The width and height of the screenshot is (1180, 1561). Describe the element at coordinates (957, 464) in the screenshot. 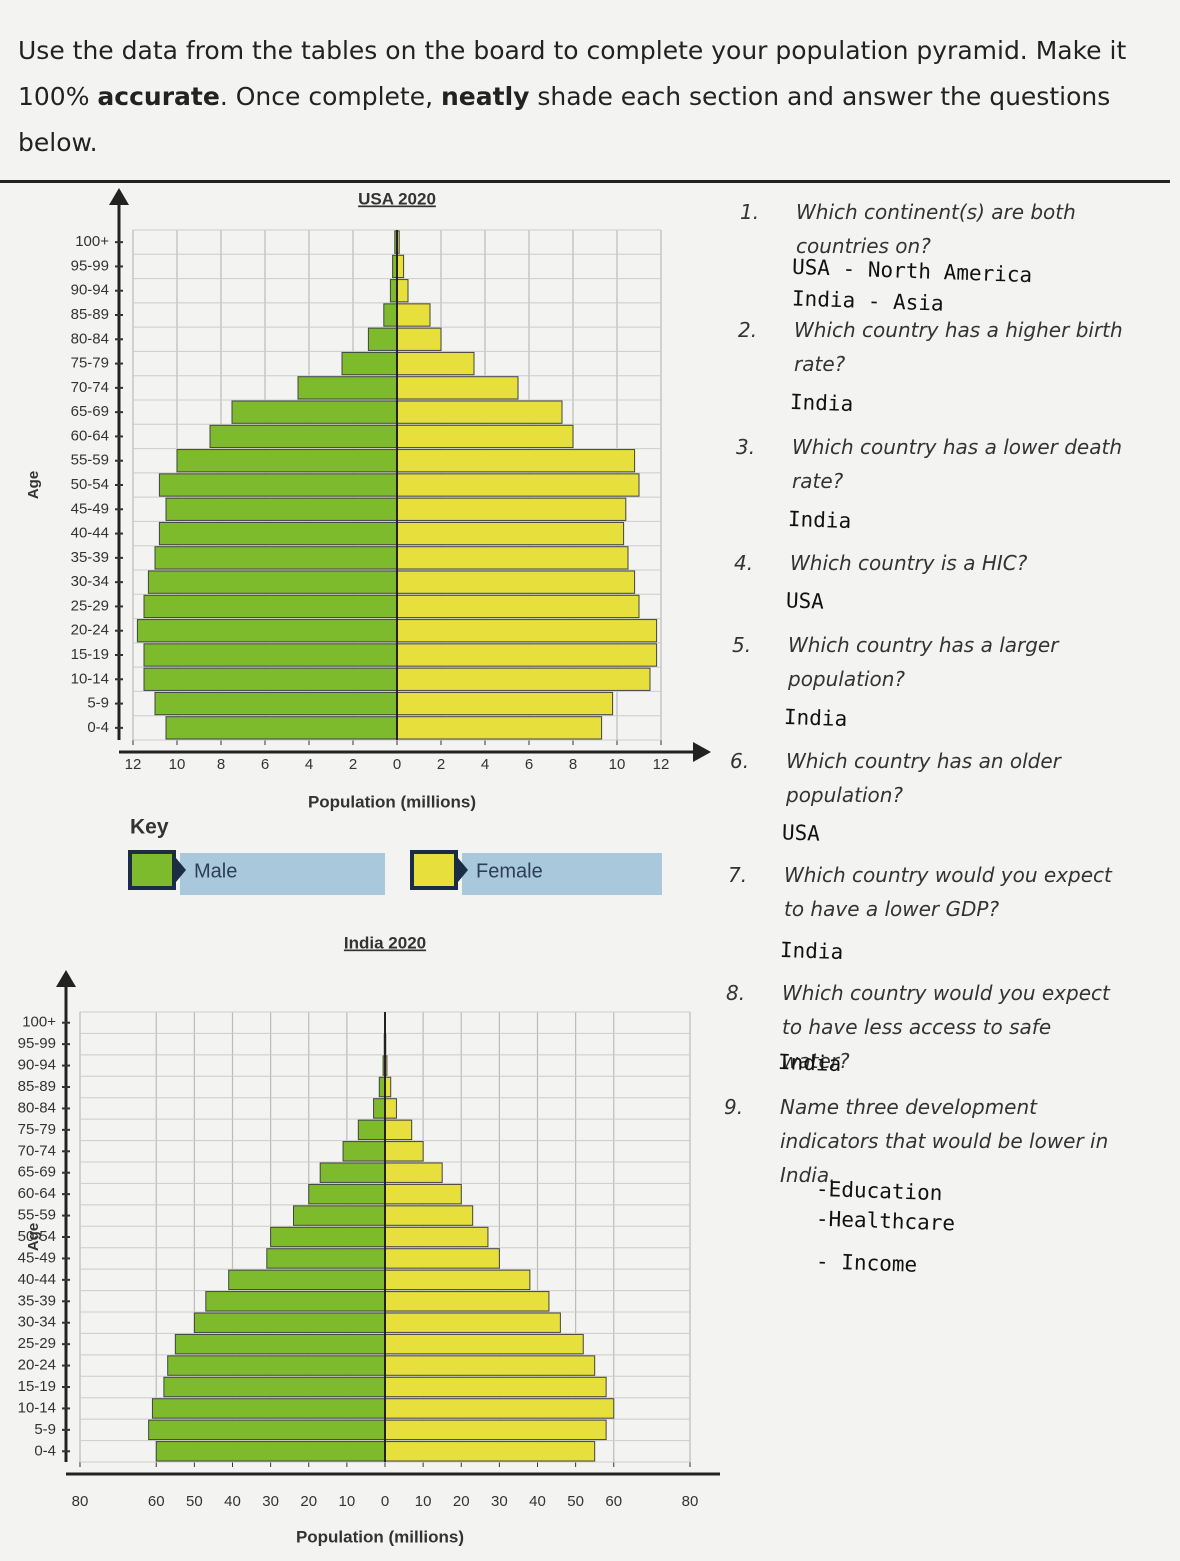

I see `question-text: Which country has a lower death rate?` at that location.